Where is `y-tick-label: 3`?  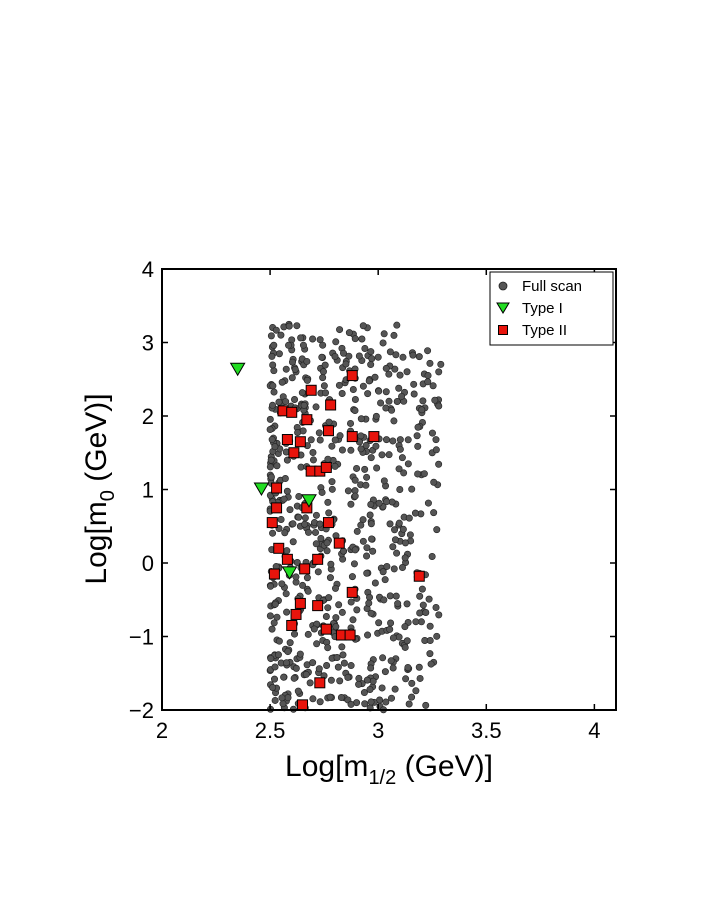 y-tick-label: 3 is located at coordinates (148, 343).